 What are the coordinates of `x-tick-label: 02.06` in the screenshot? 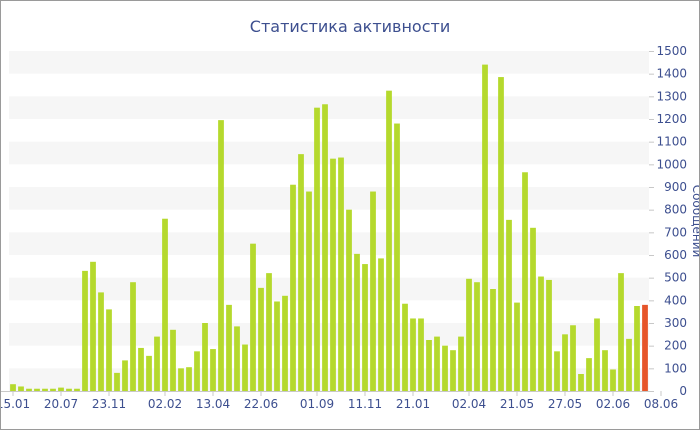 It's located at (613, 404).